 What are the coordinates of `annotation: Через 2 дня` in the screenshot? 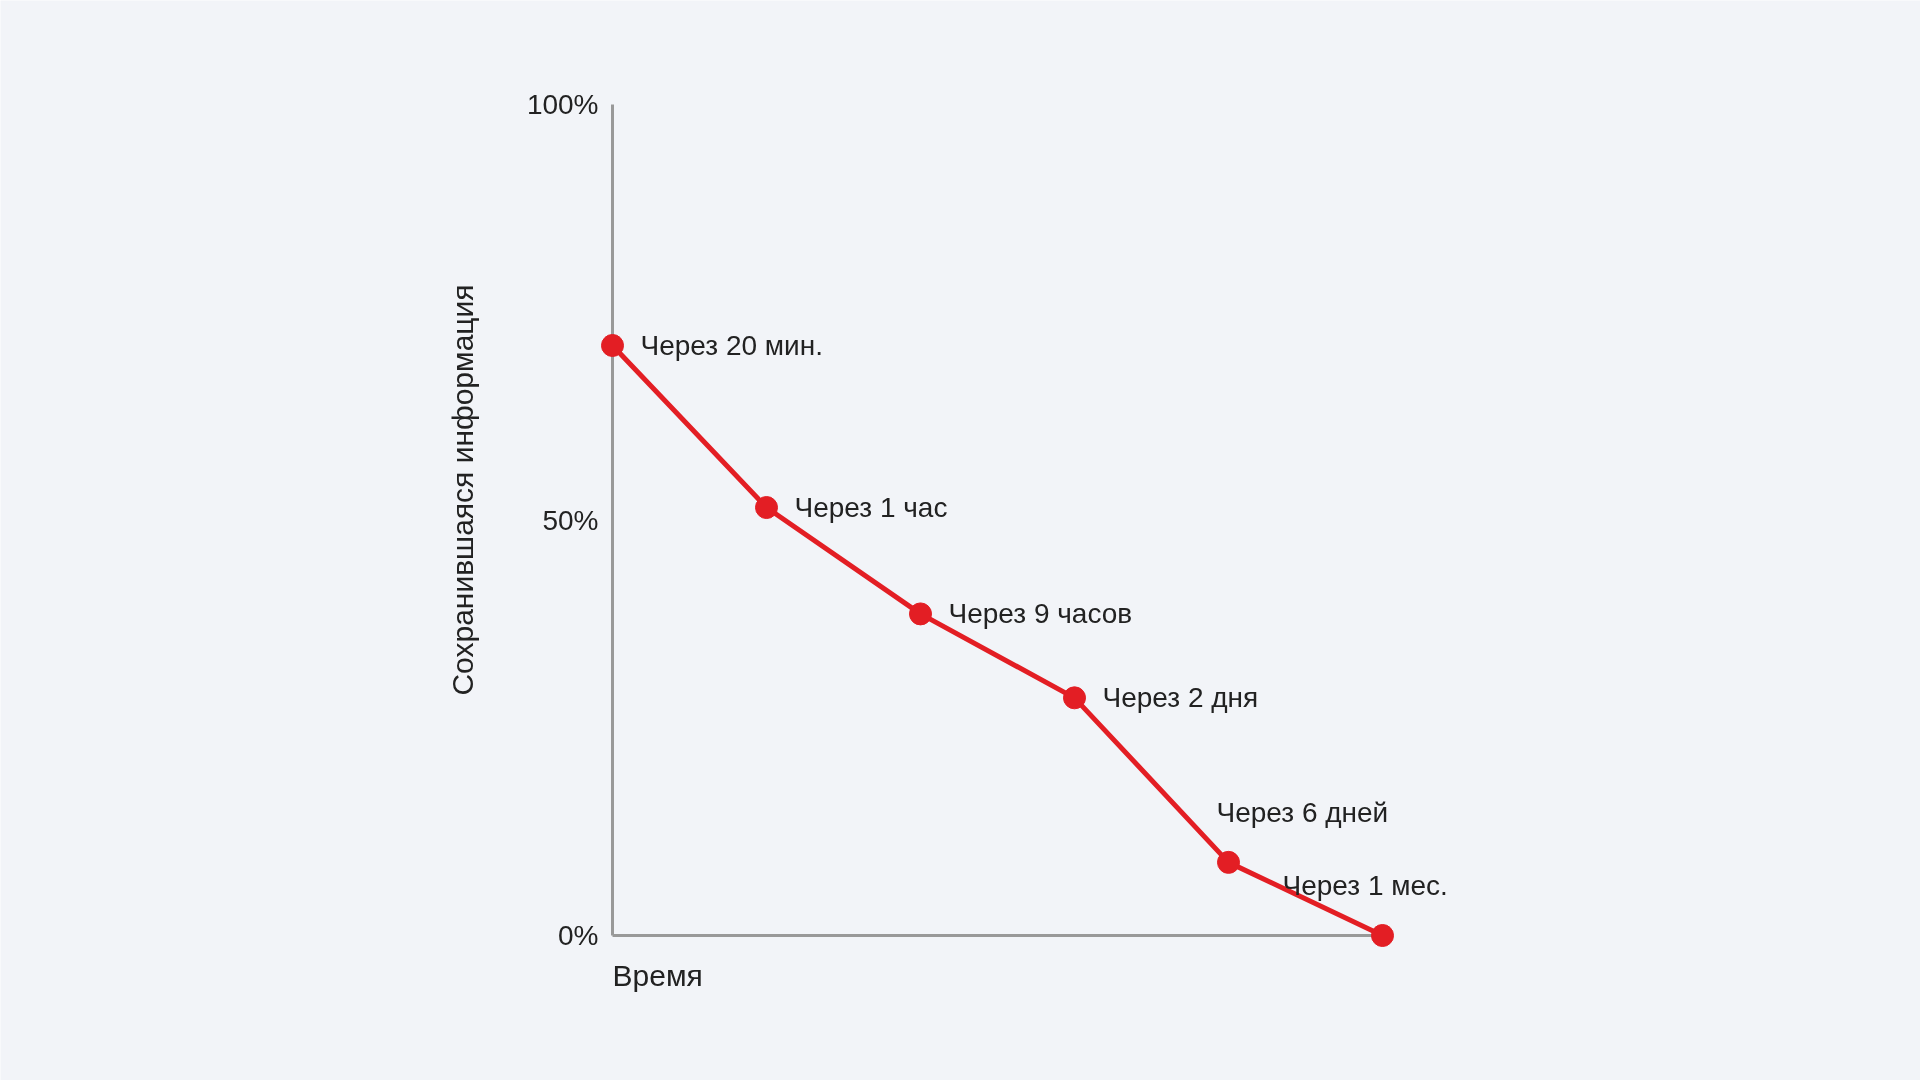 It's located at (1180, 698).